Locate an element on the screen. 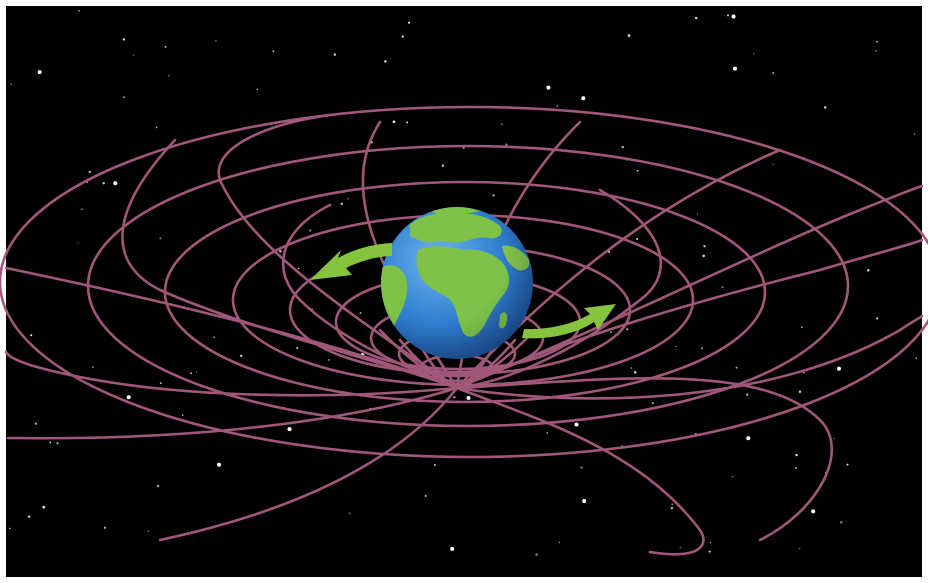 The height and width of the screenshot is (583, 928). rotation-arrows is located at coordinates (463, 291).